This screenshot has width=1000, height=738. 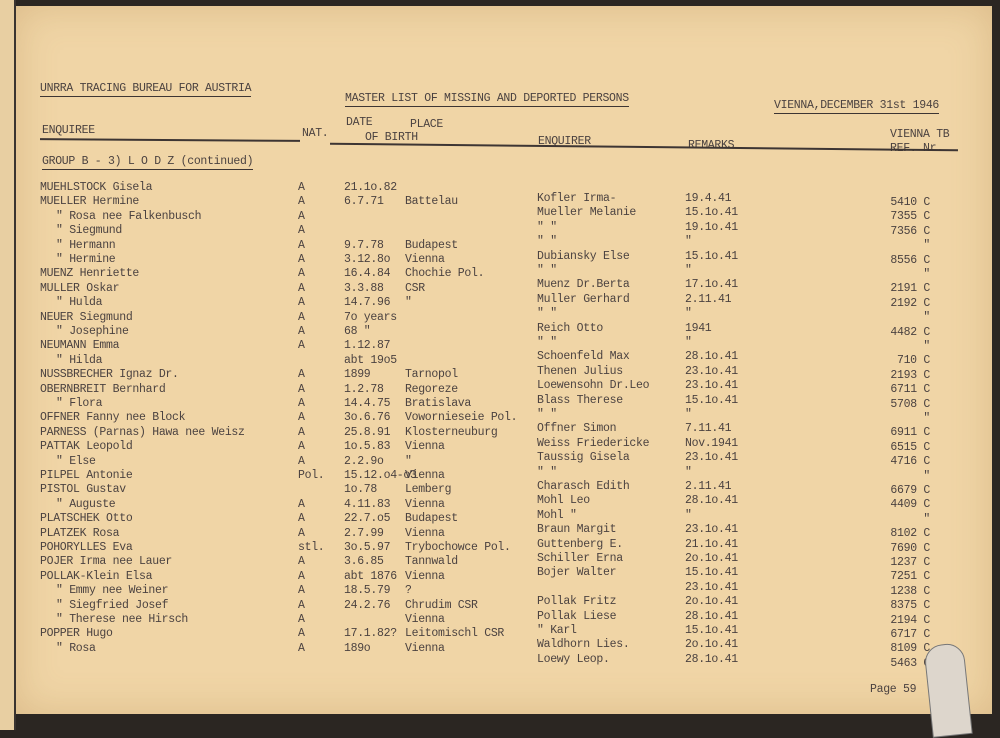 I want to click on enquirer-name: Pollak Fritz, so click(x=577, y=602).